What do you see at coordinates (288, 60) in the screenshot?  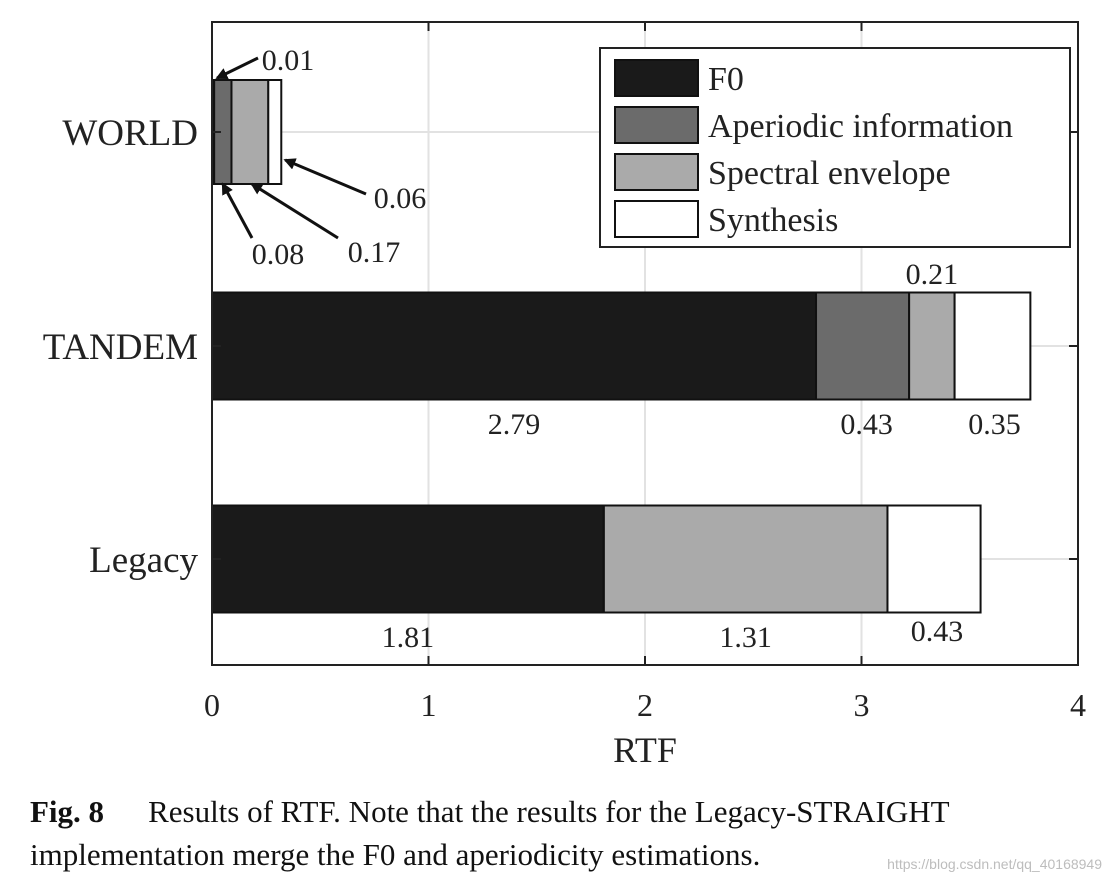 I see `data-label: 0.01` at bounding box center [288, 60].